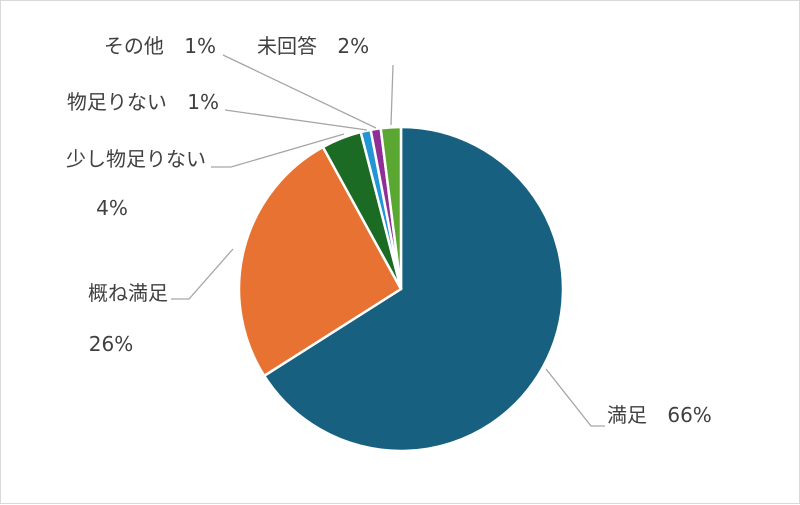 This screenshot has height=505, width=800. What do you see at coordinates (111, 344) in the screenshot?
I see `data-label-1-1: 26%` at bounding box center [111, 344].